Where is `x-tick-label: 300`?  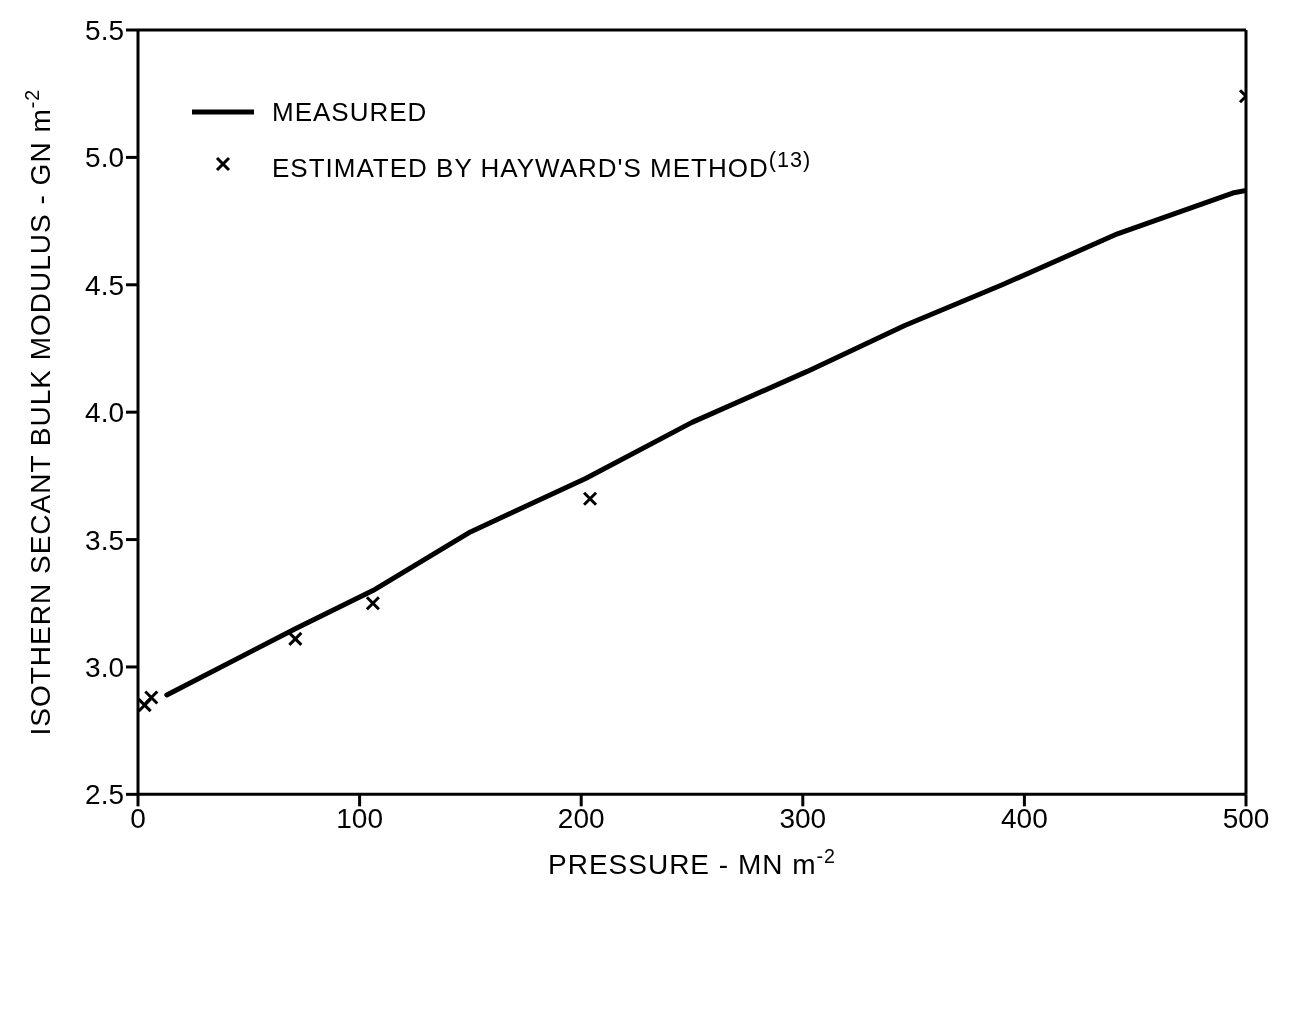 x-tick-label: 300 is located at coordinates (803, 819).